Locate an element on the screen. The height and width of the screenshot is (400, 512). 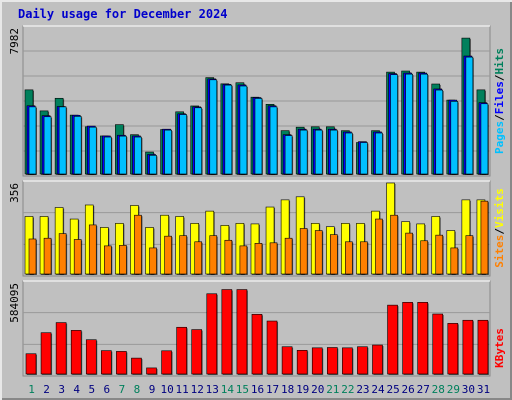
x-tick-label: 3 is located at coordinates (61, 389).